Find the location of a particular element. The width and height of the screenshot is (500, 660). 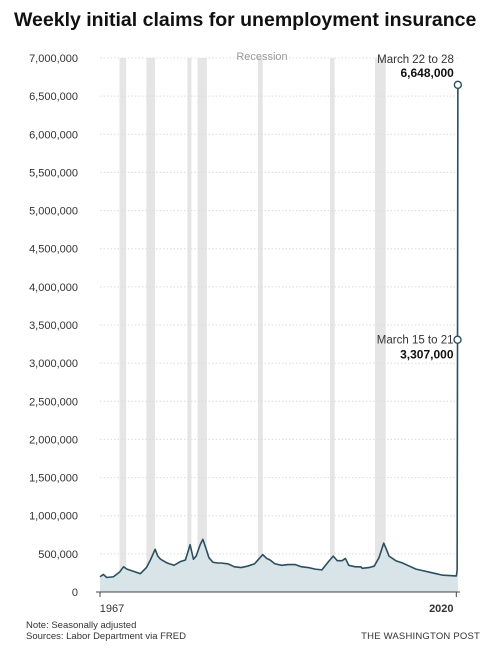

annotation-value-label: 3,307,000 is located at coordinates (427, 355).